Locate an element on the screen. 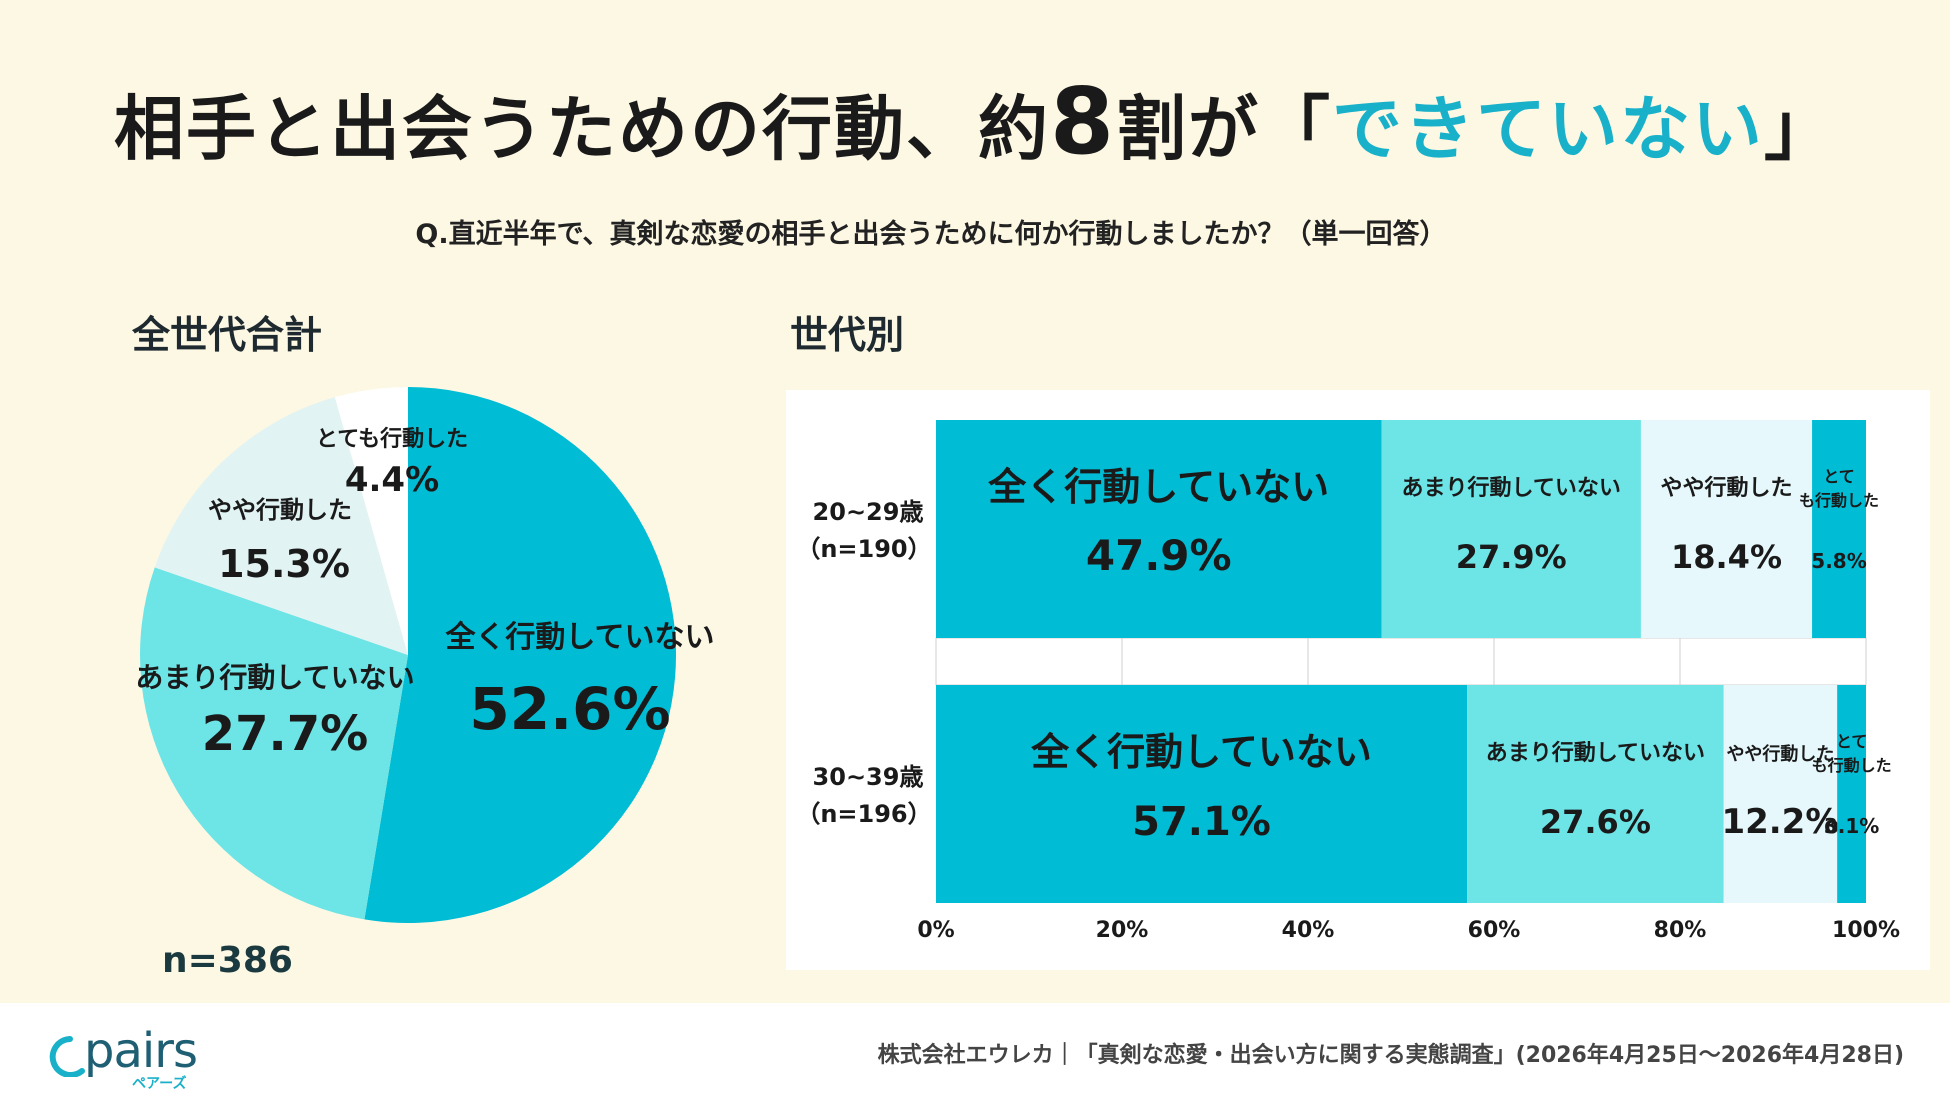  row-label-1: 20~29歳 is located at coordinates (868, 512).